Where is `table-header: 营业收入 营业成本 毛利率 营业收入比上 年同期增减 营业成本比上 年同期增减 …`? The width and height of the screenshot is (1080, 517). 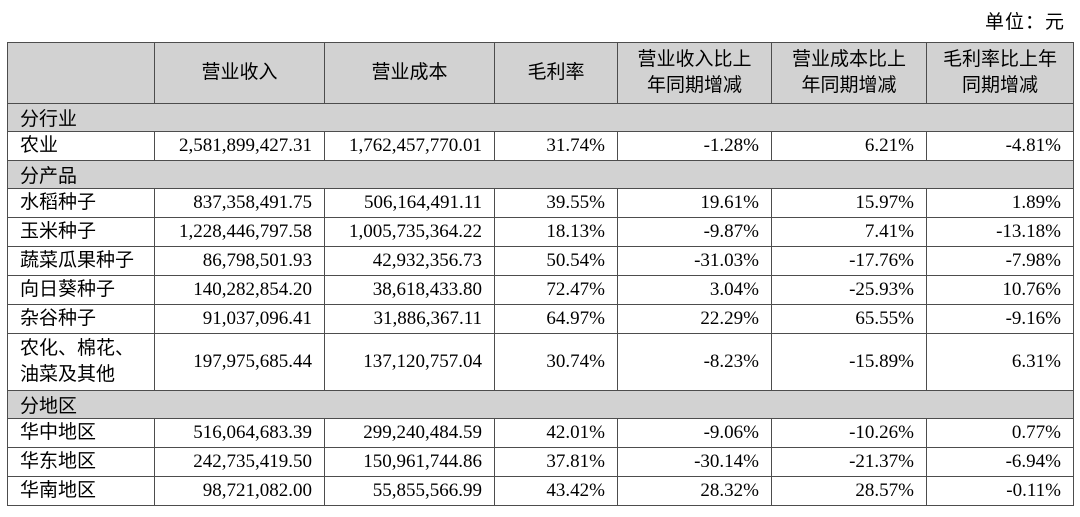 table-header: 营业收入 营业成本 毛利率 营业收入比上 年同期增减 营业成本比上 年同期增减 … is located at coordinates (540, 73).